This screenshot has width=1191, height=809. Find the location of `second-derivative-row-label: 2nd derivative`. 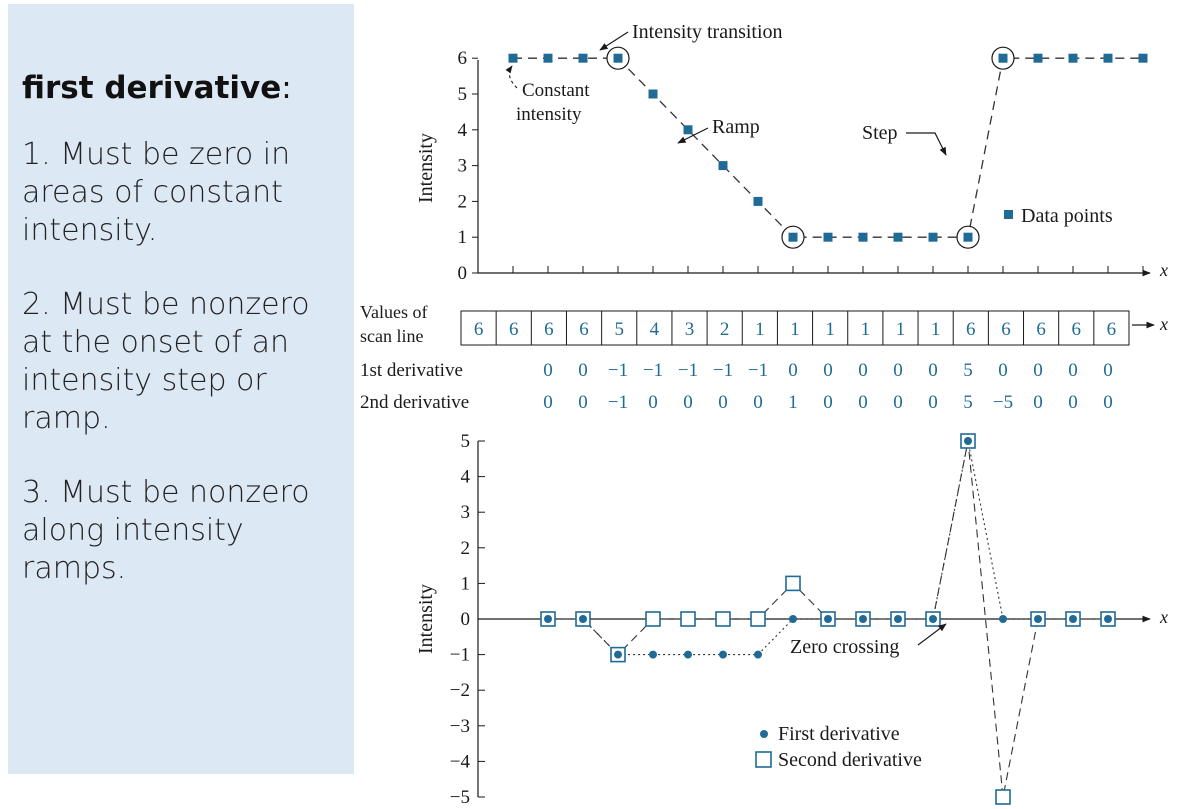

second-derivative-row-label: 2nd derivative is located at coordinates (414, 402).